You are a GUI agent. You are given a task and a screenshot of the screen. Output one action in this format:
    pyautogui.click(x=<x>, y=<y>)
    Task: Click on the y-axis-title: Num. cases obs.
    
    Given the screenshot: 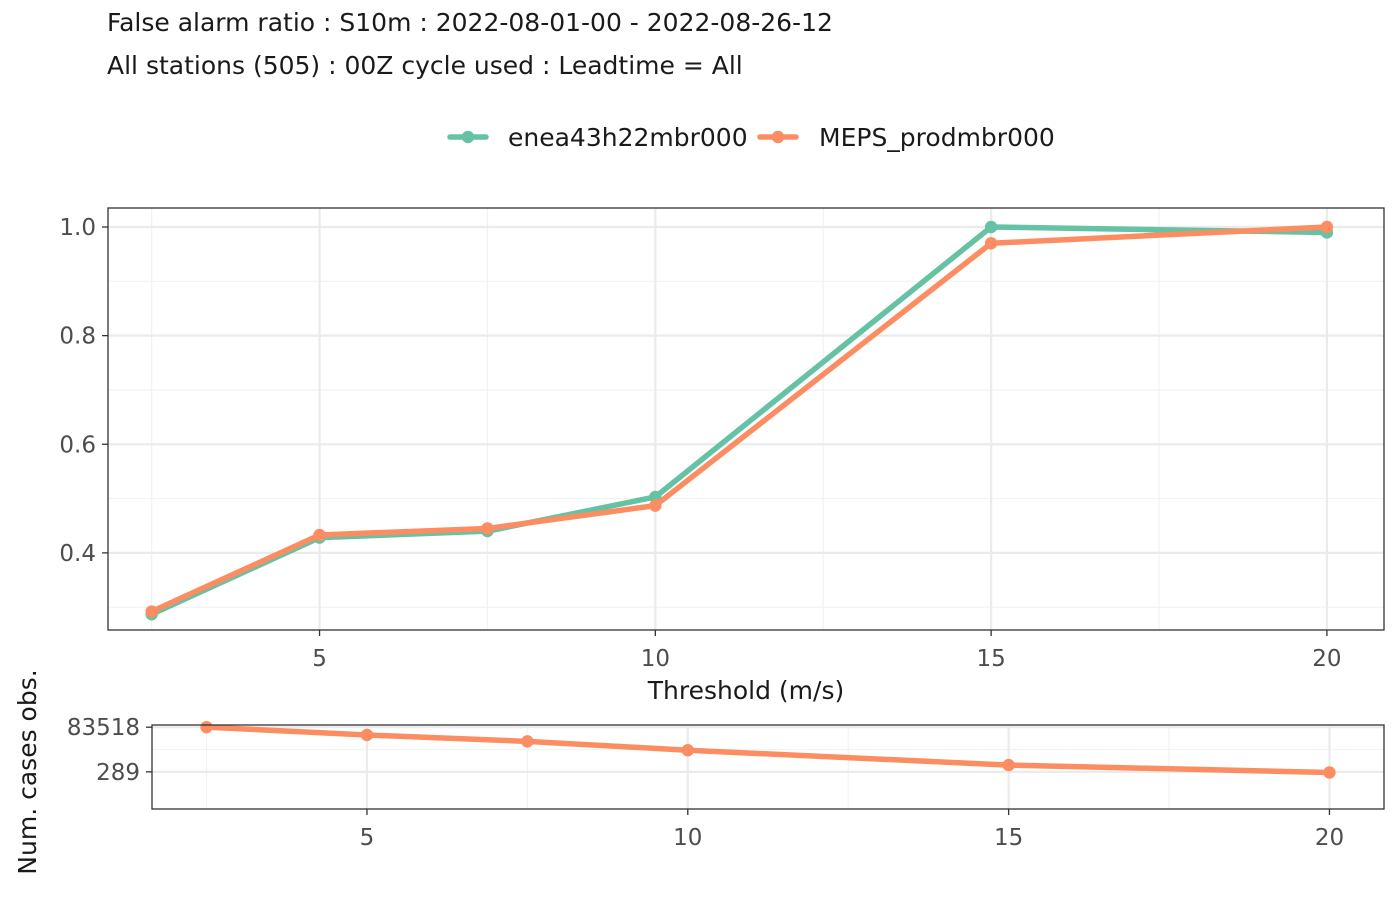 What is the action you would take?
    pyautogui.click(x=27, y=771)
    